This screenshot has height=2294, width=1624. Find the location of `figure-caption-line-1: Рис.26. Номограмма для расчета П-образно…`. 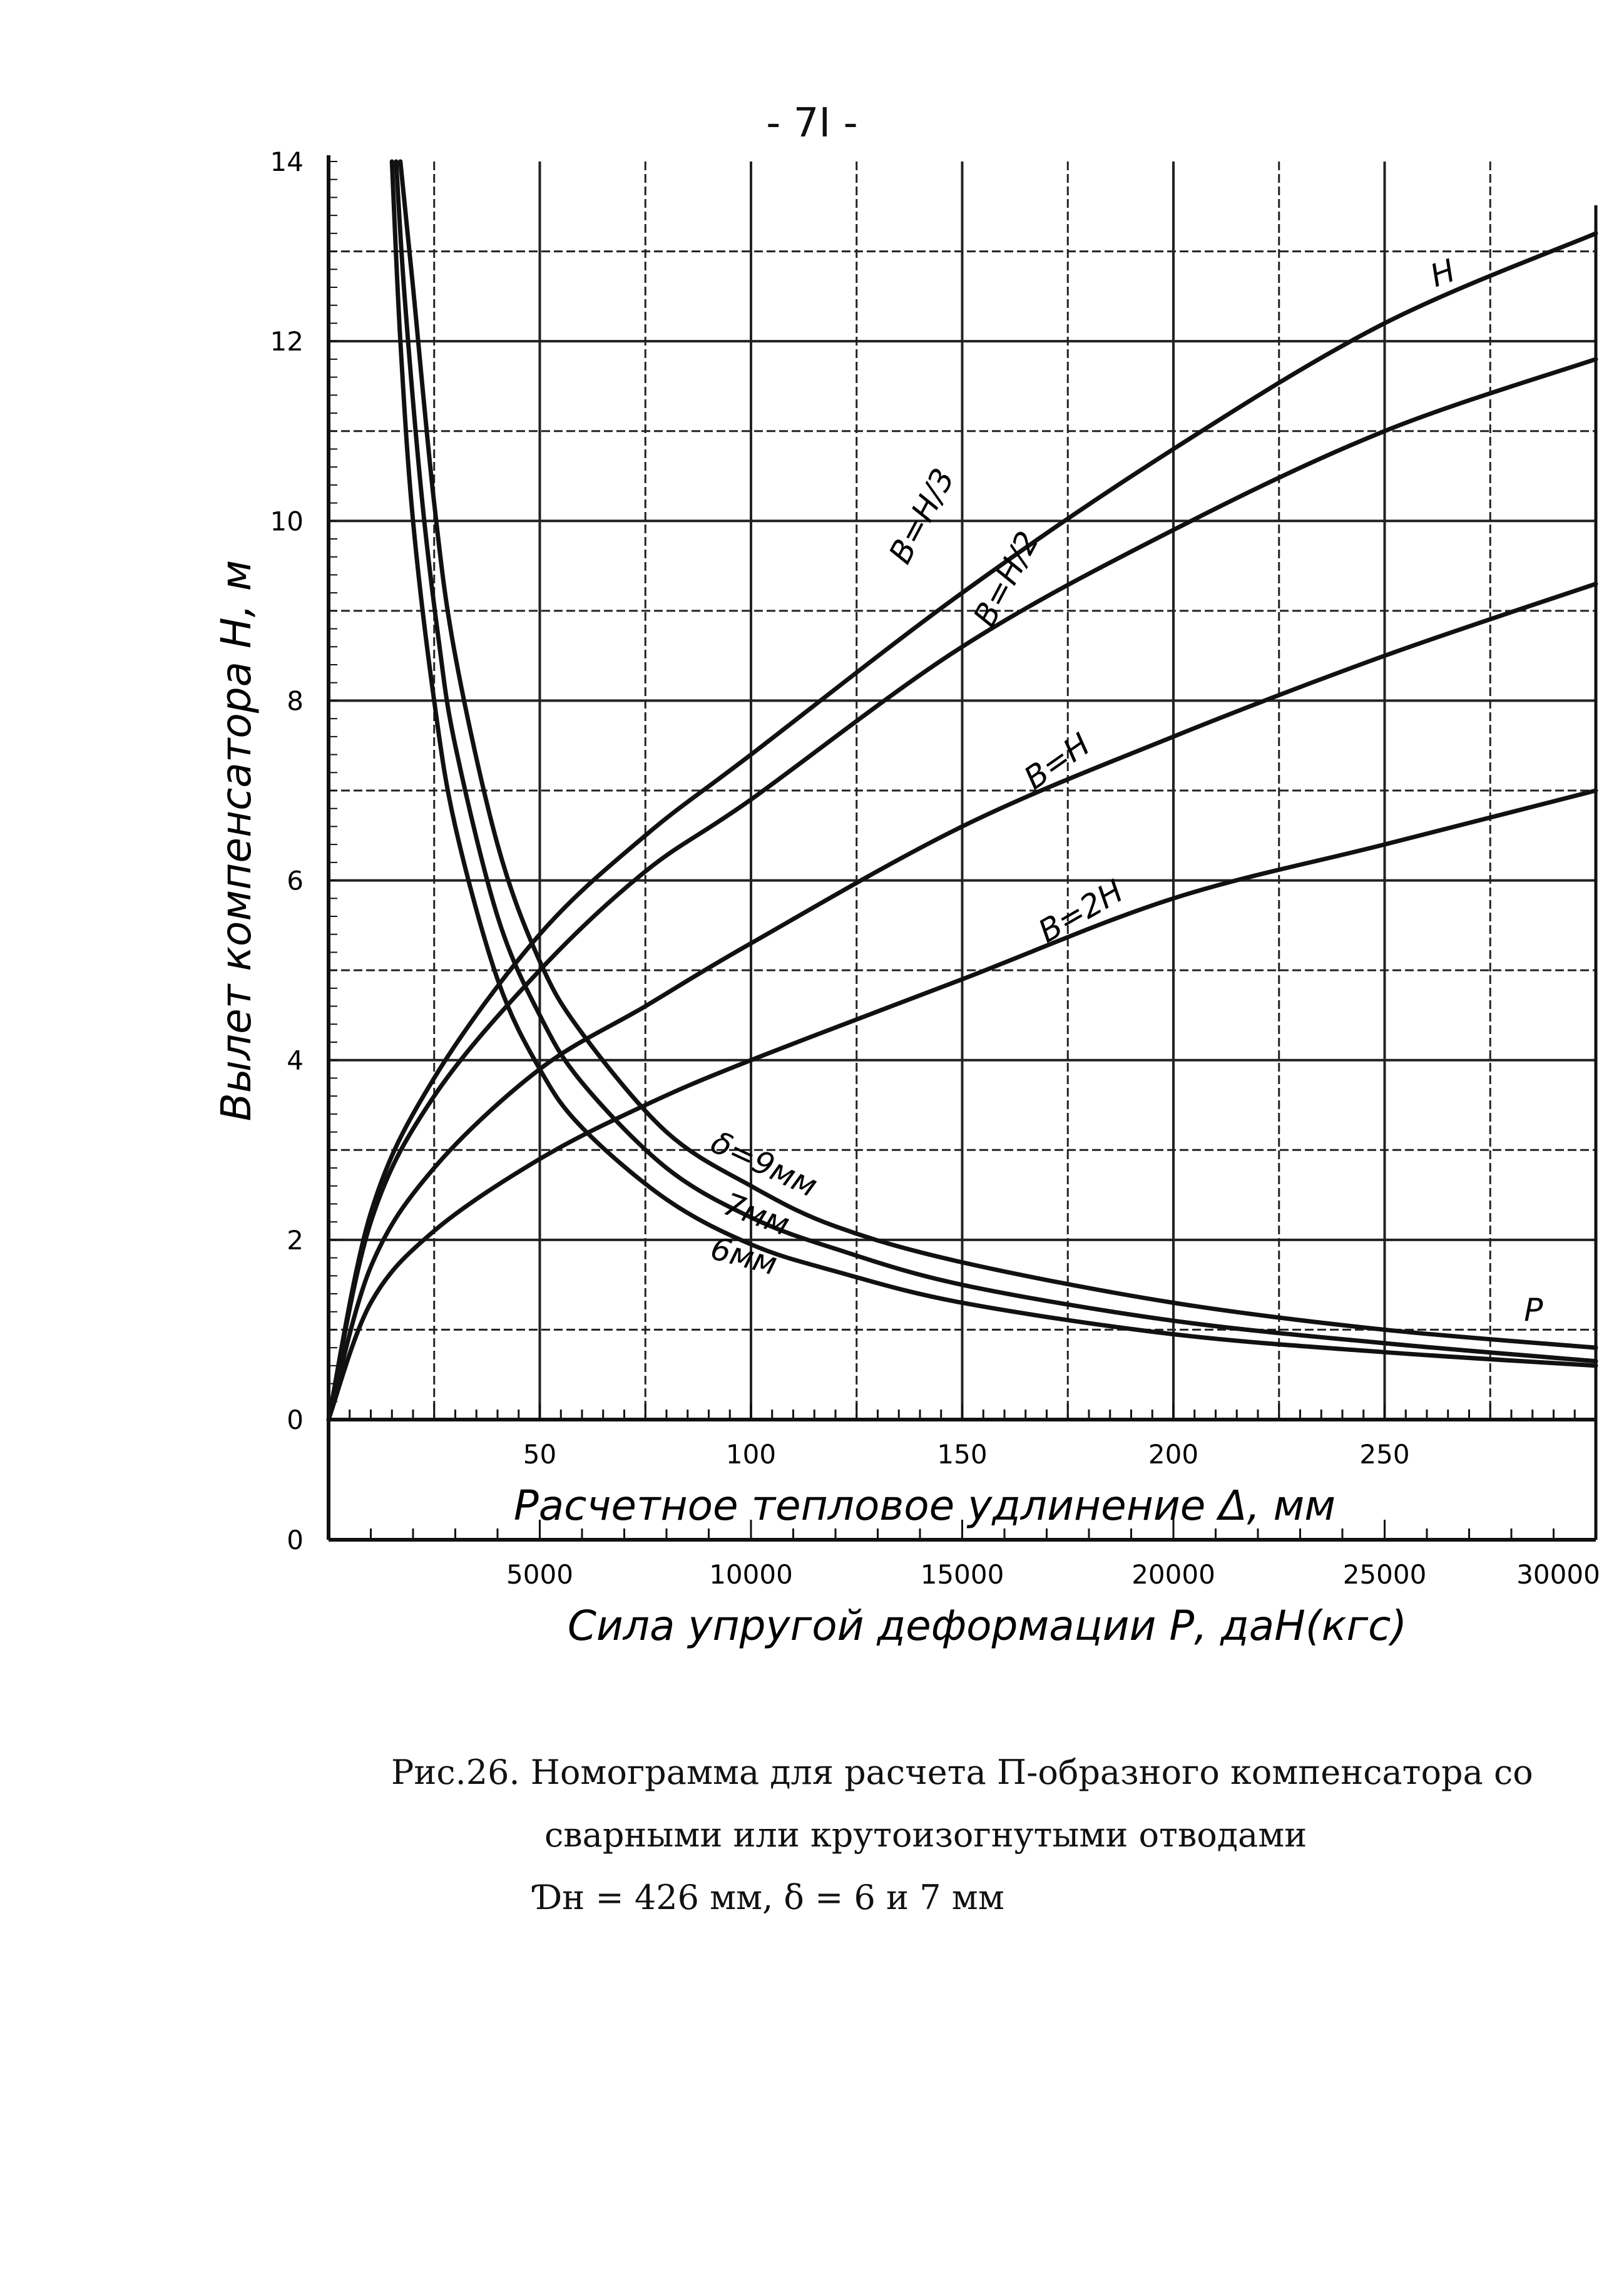

figure-caption-line-1: Рис.26. Номограмма для расчета П-образно… is located at coordinates (962, 1772).